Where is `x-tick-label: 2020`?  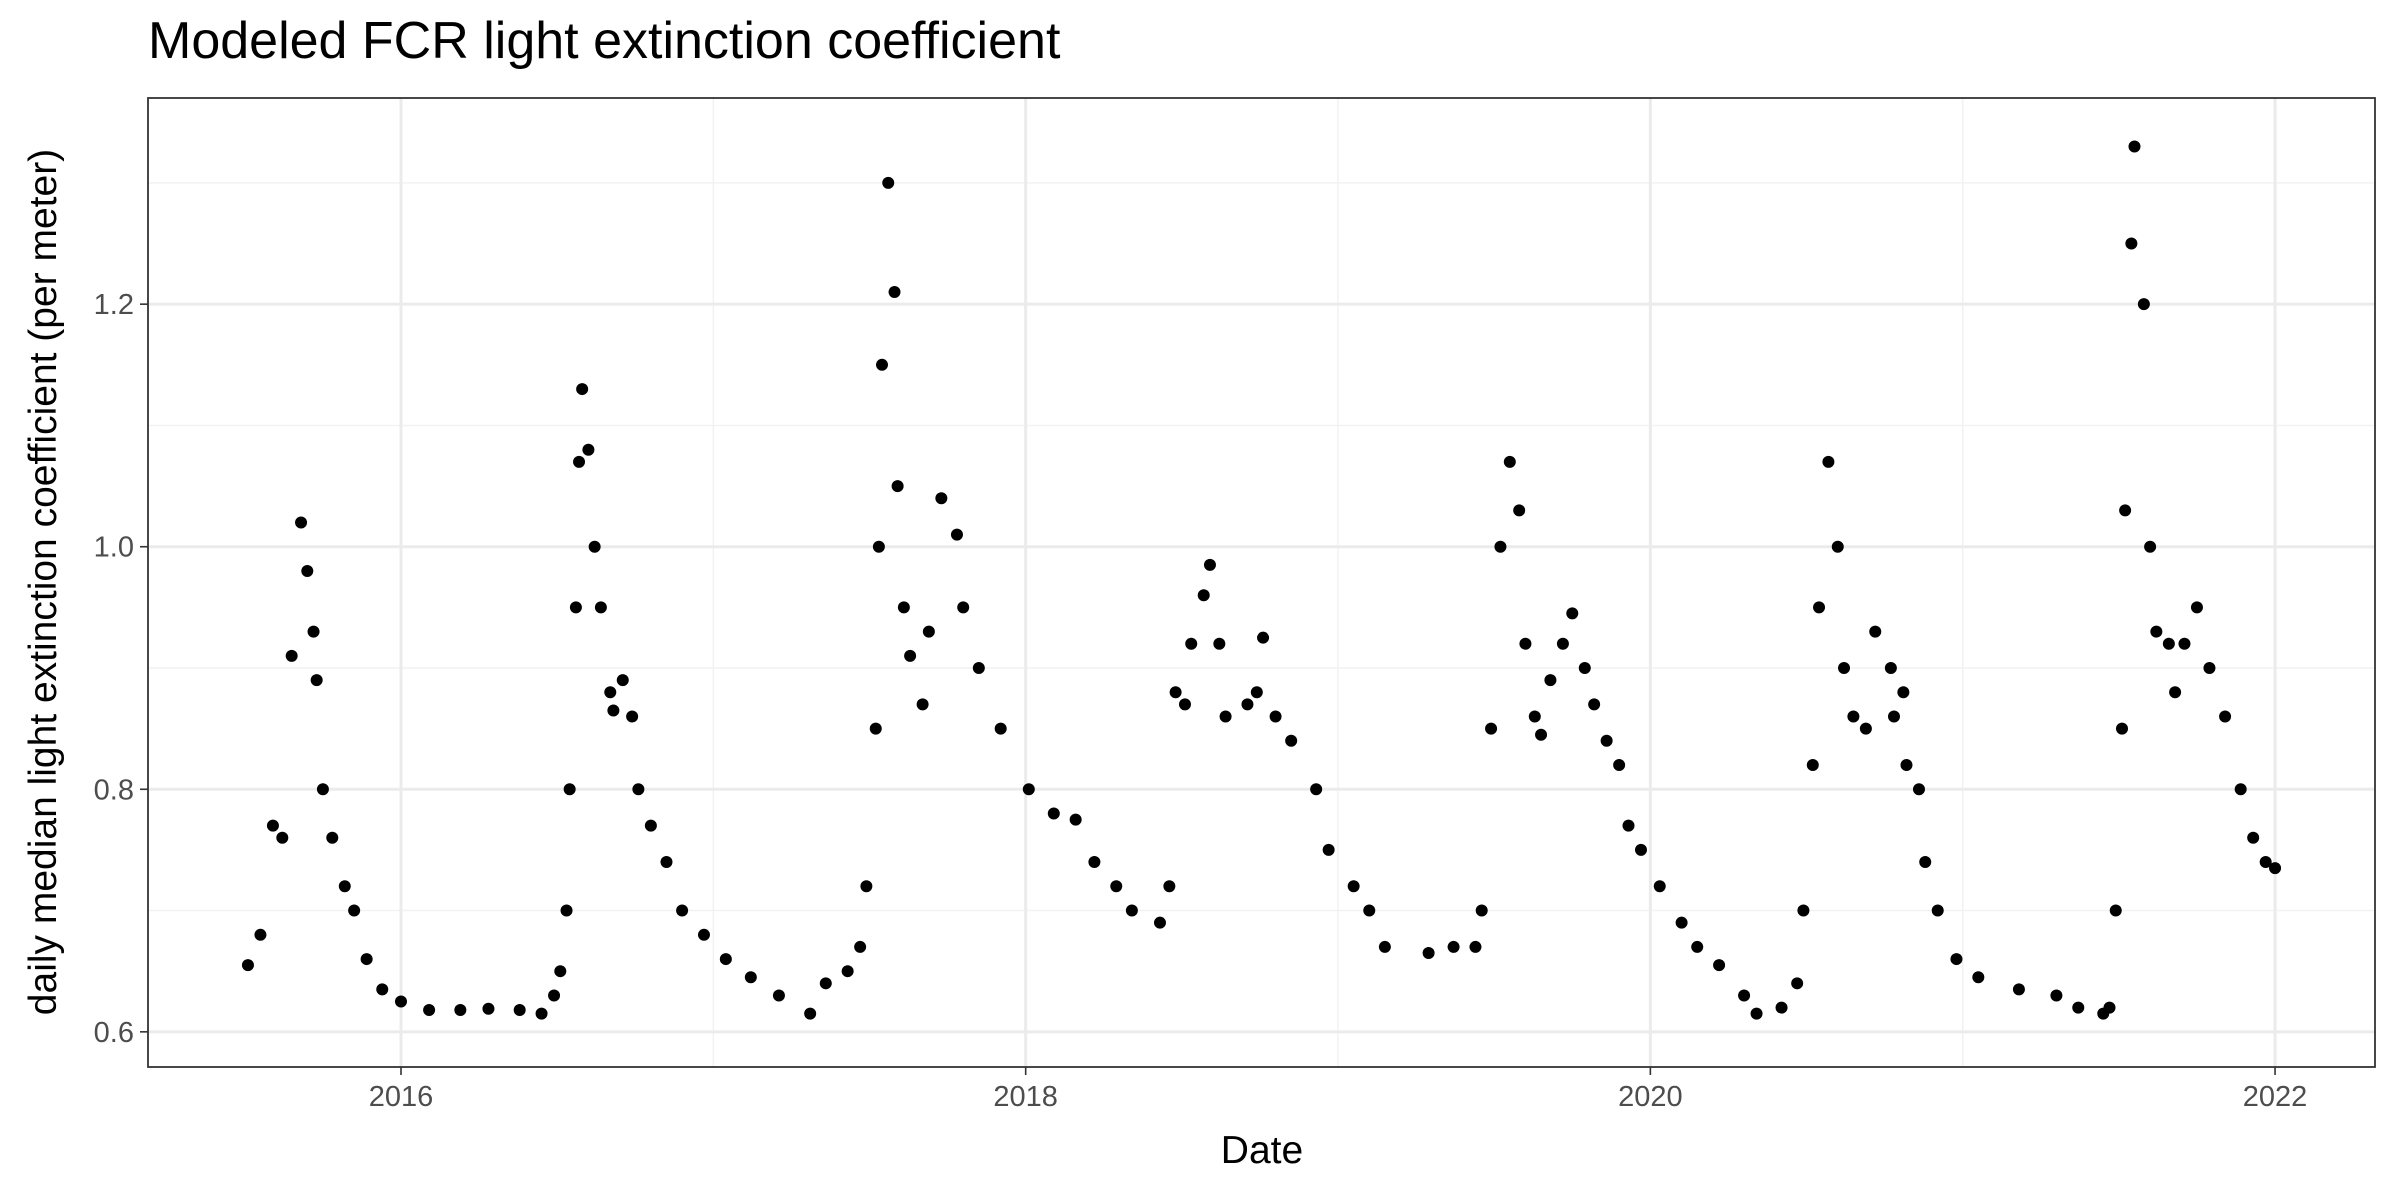 x-tick-label: 2020 is located at coordinates (1650, 1097).